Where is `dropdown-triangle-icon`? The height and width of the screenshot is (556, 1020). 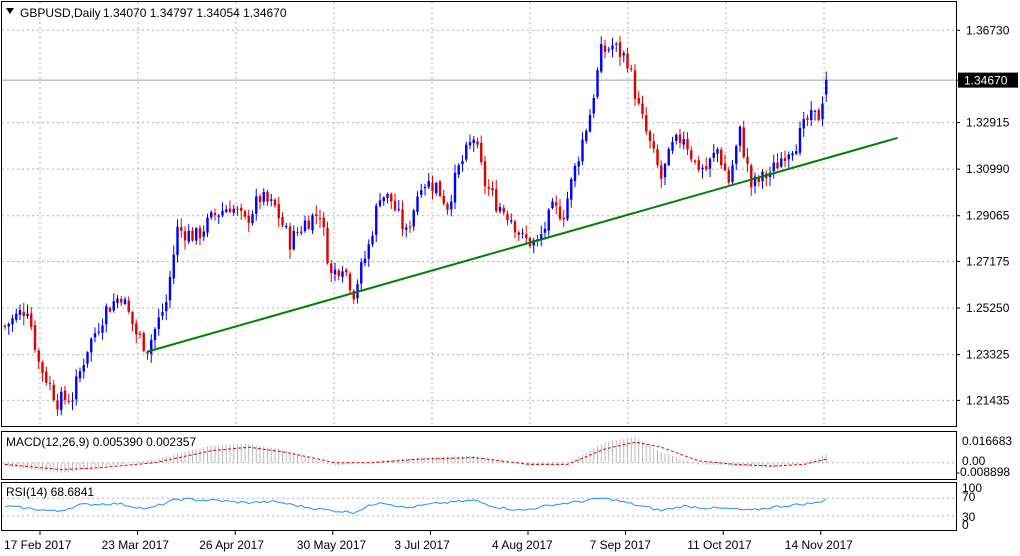 dropdown-triangle-icon is located at coordinates (10, 11).